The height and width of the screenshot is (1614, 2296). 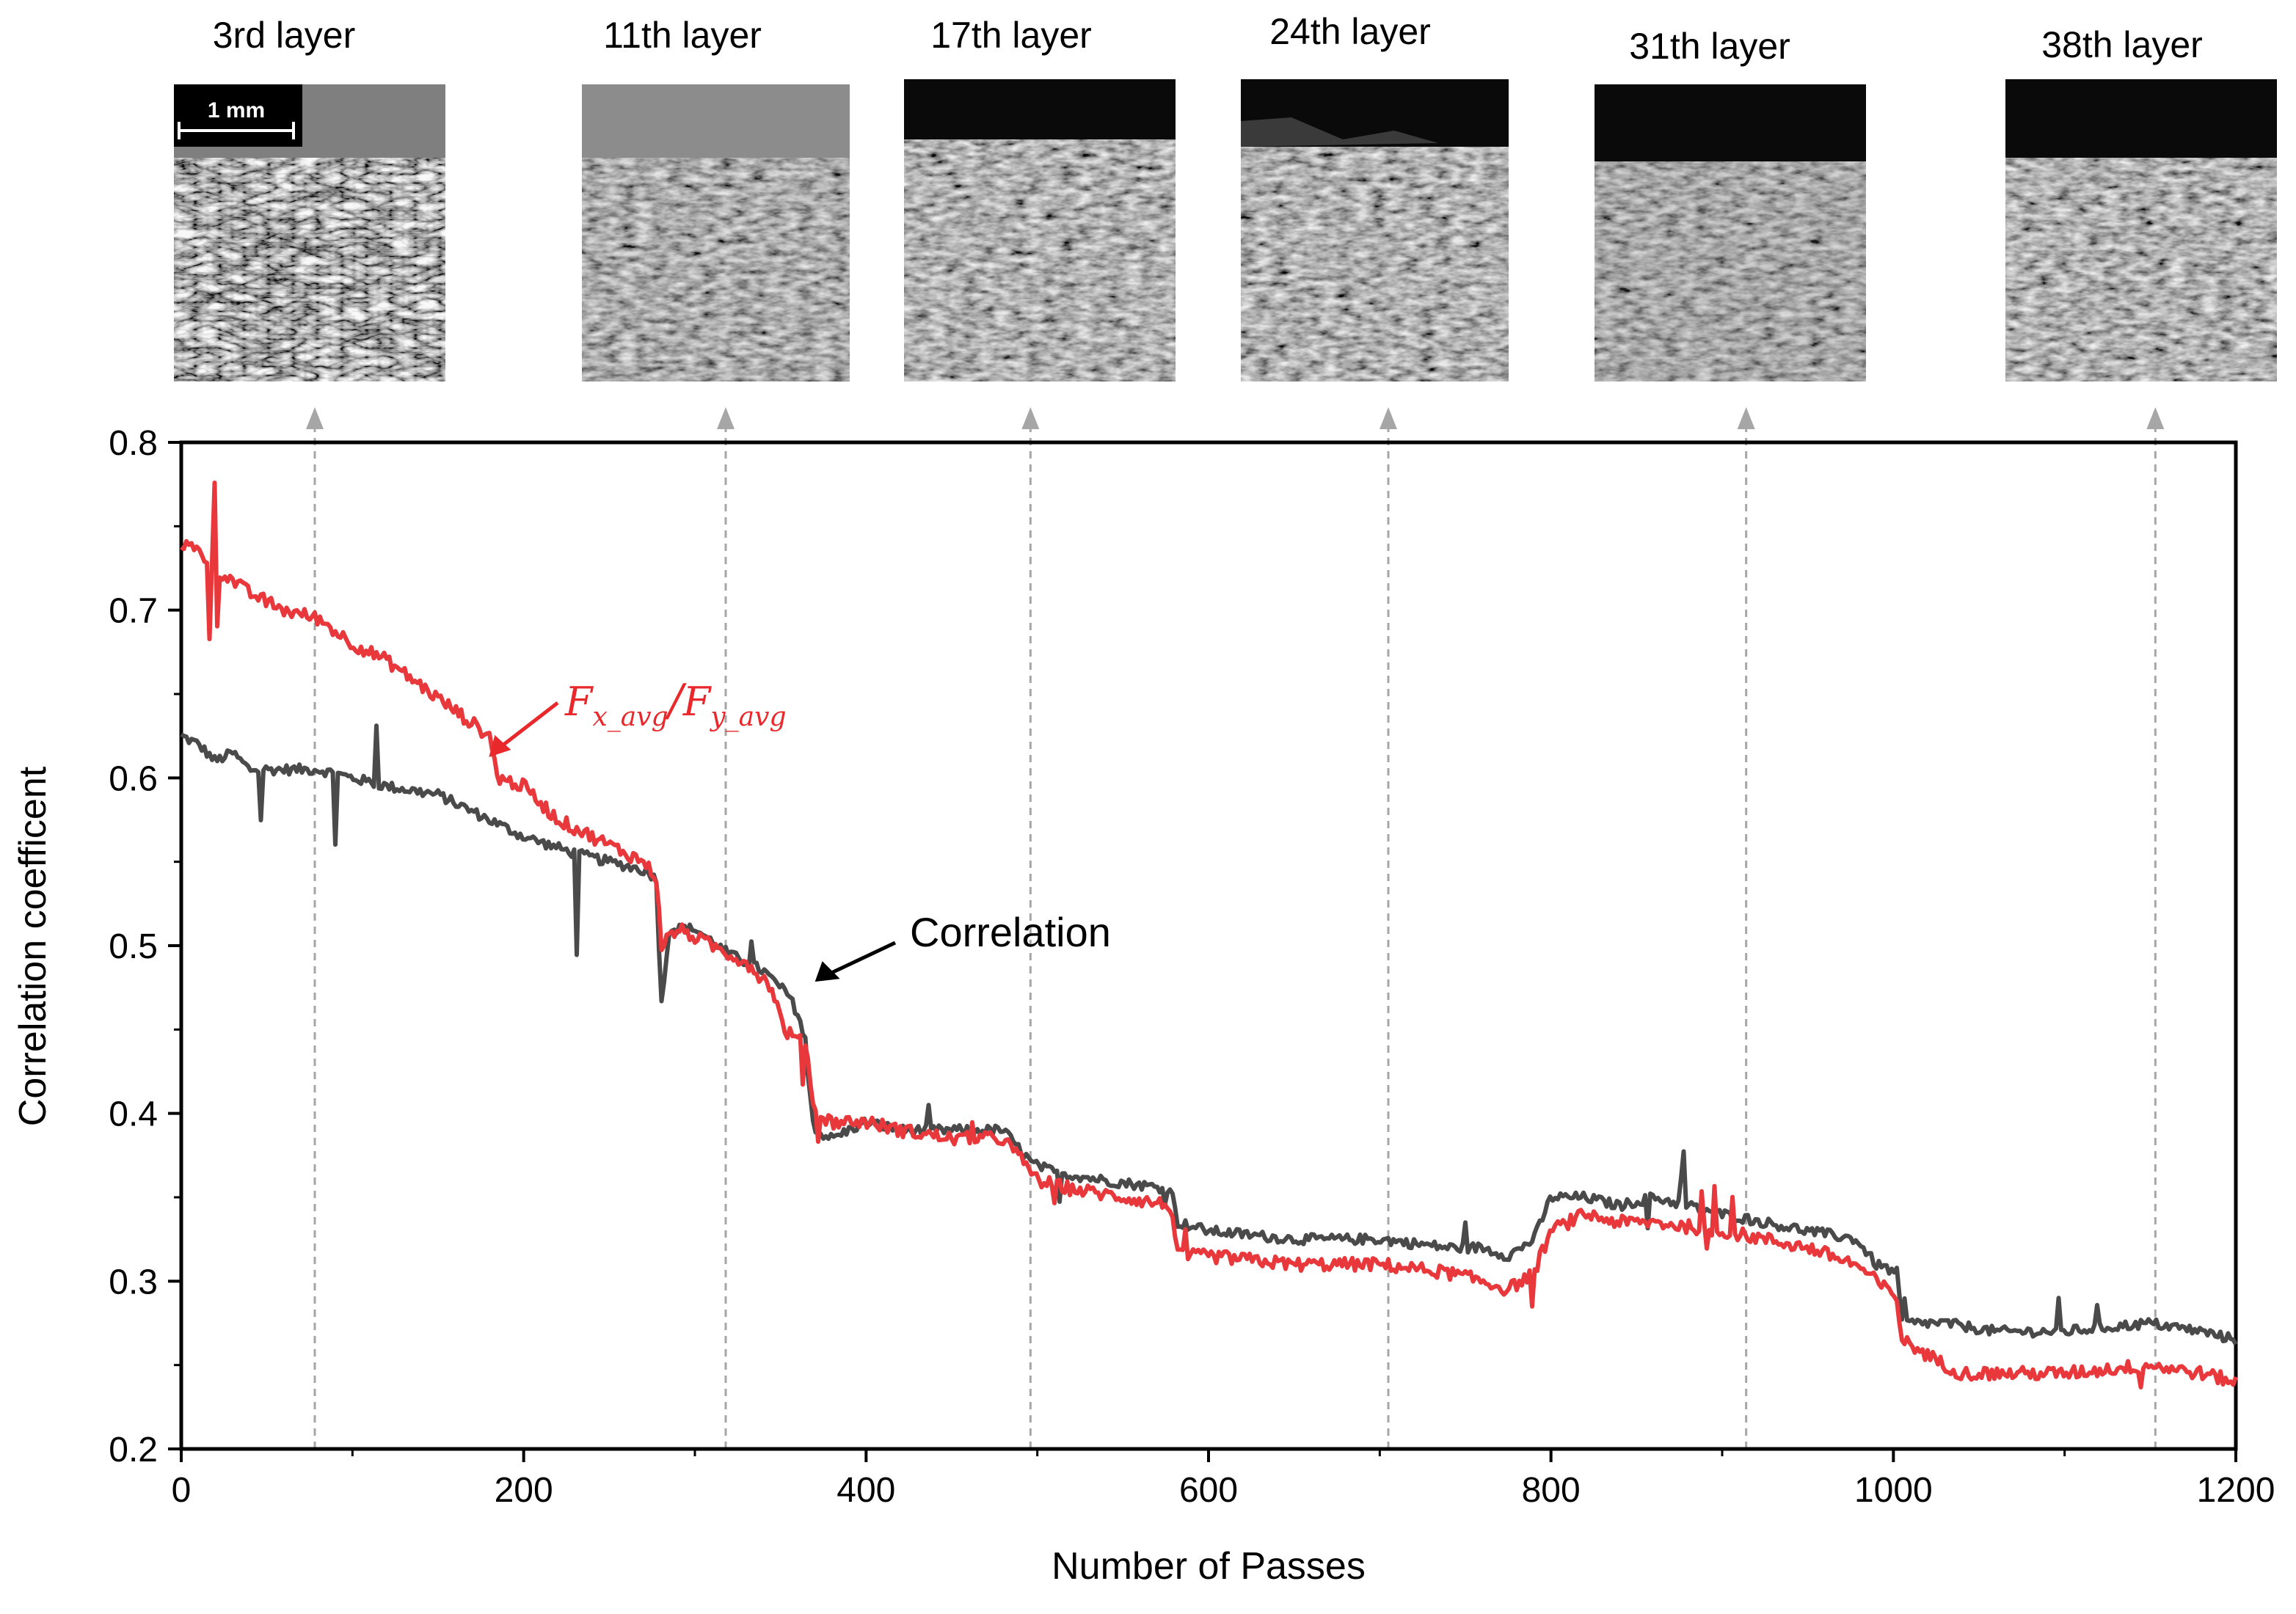 I want to click on micrograph-11th-layer, so click(x=716, y=232).